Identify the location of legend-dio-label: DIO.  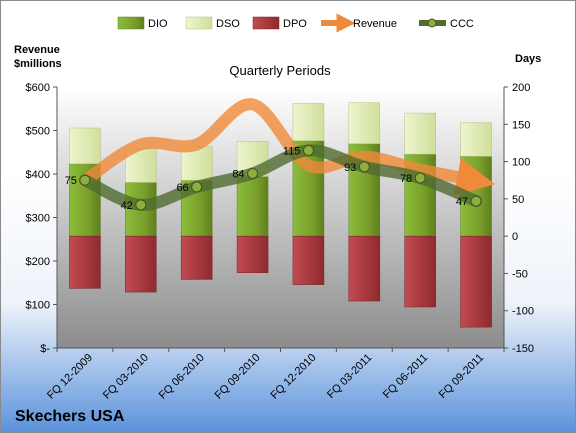
(158, 24).